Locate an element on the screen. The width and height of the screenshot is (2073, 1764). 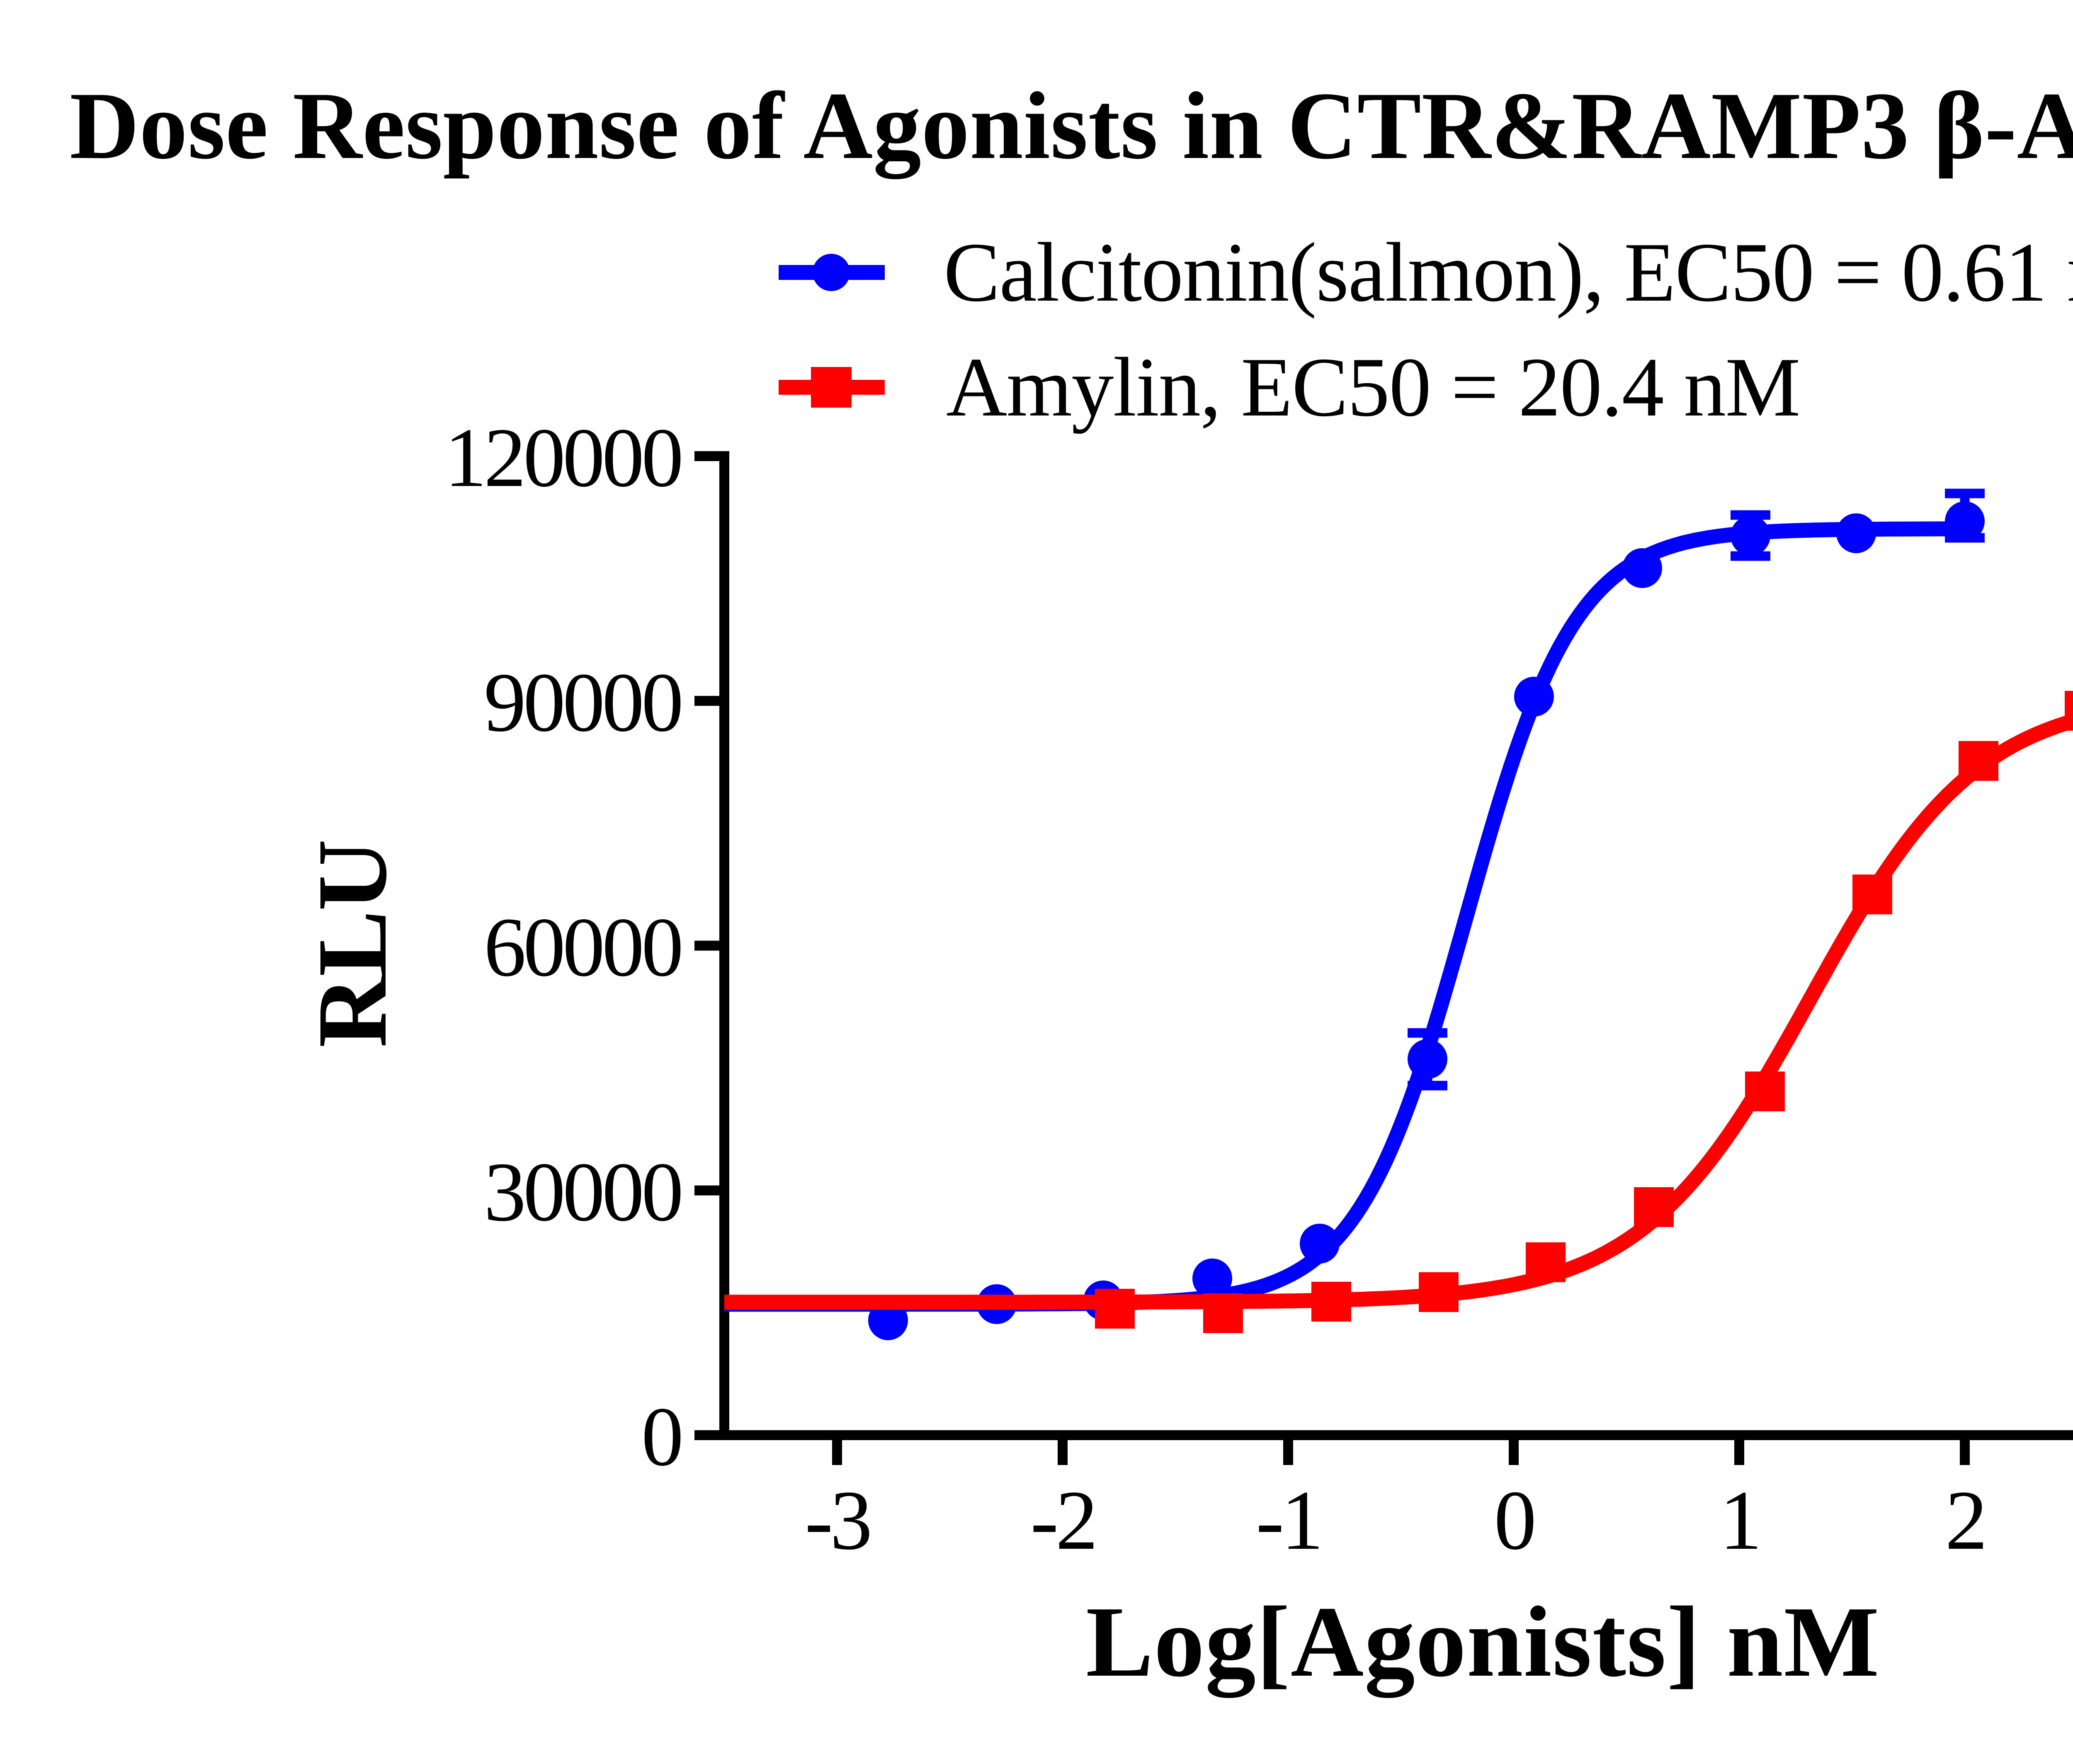
svg-text: 90000 is located at coordinates (582, 703).